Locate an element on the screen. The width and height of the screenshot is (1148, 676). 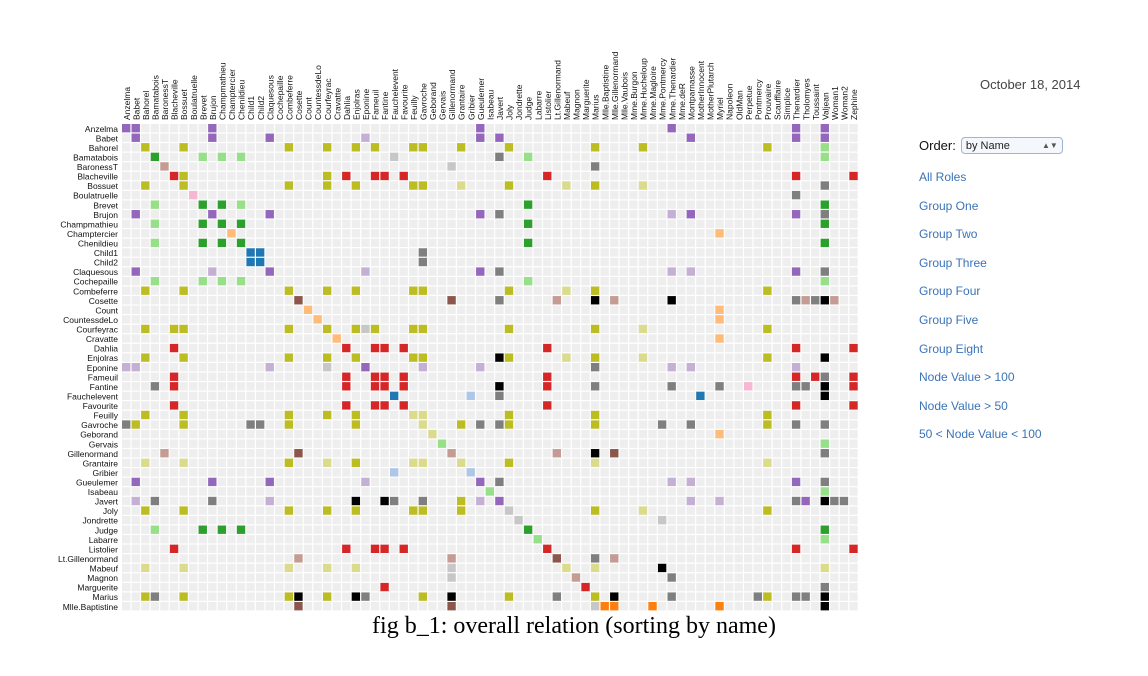
matrix-cell-Chenildieu-Valjean is located at coordinates (824, 243).